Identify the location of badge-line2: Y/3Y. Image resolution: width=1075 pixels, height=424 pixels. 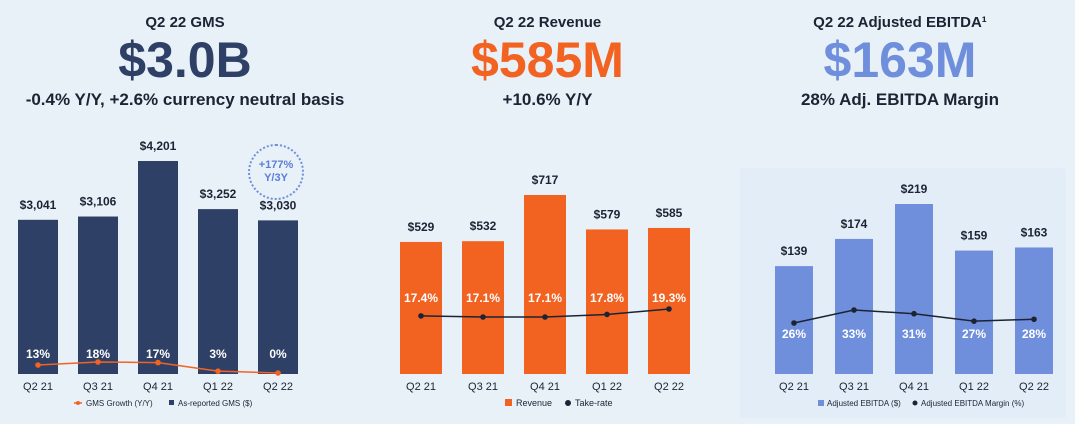
(276, 178).